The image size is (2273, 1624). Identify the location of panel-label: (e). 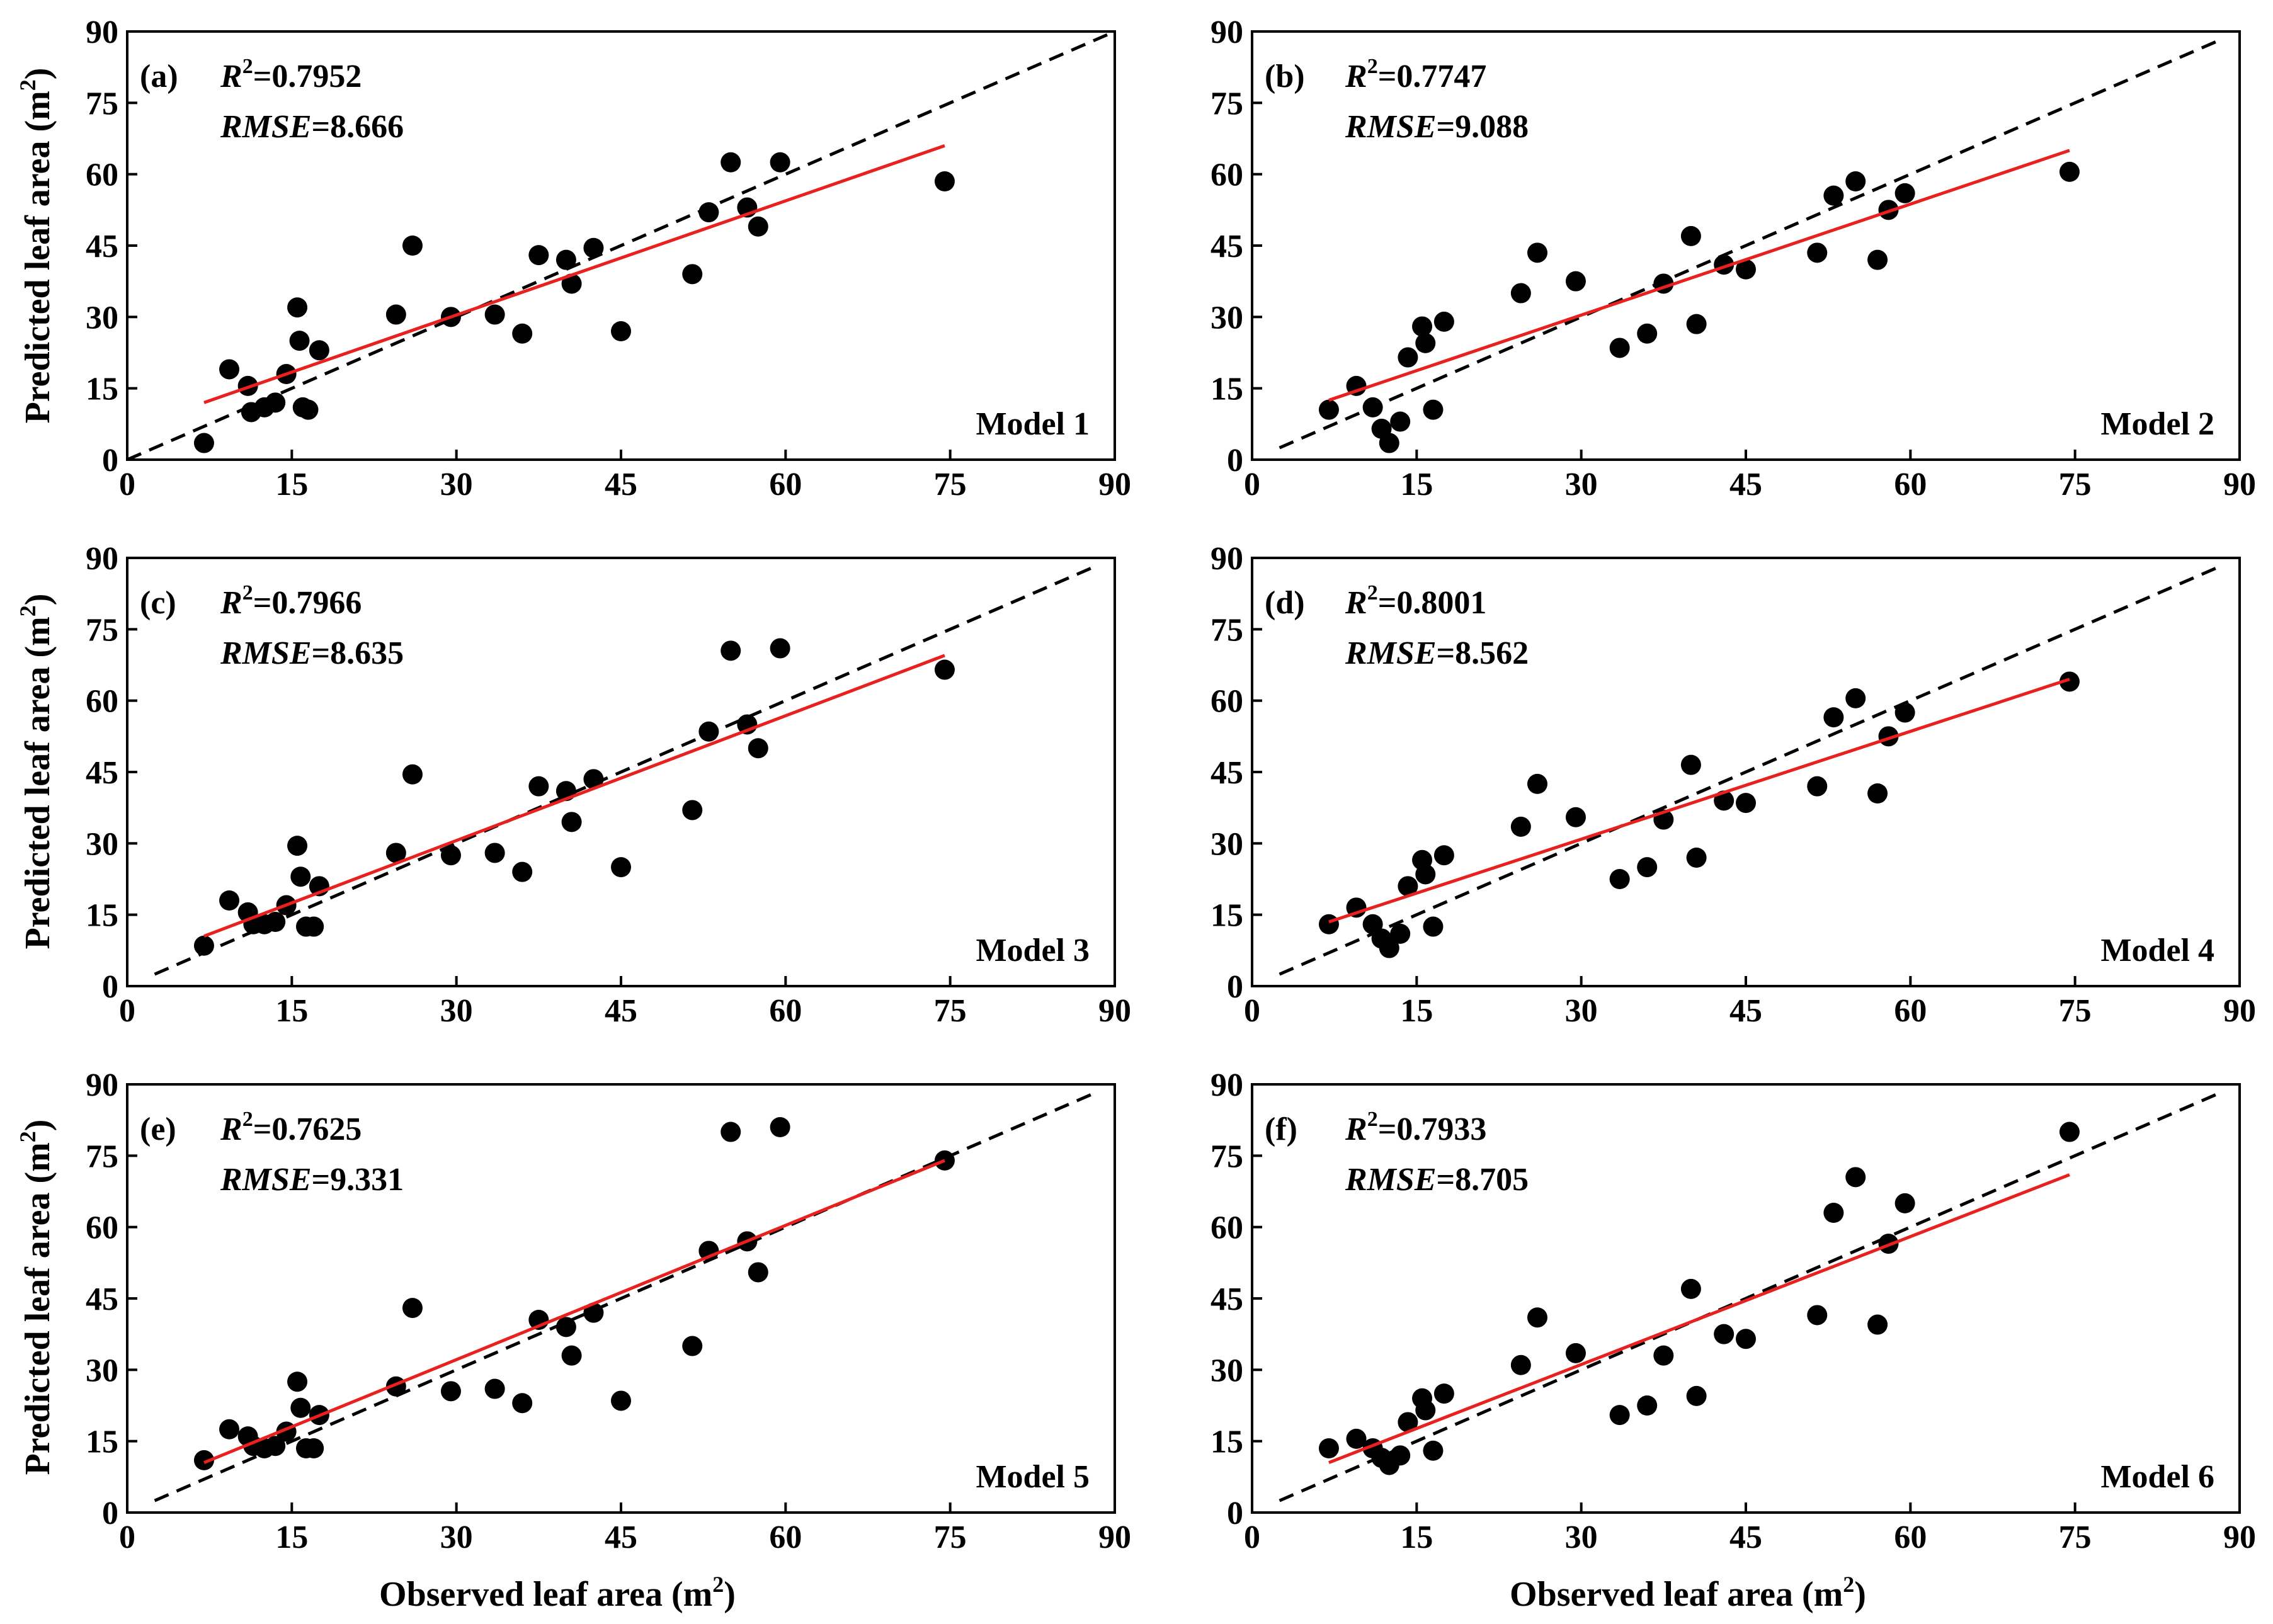
(158, 1129).